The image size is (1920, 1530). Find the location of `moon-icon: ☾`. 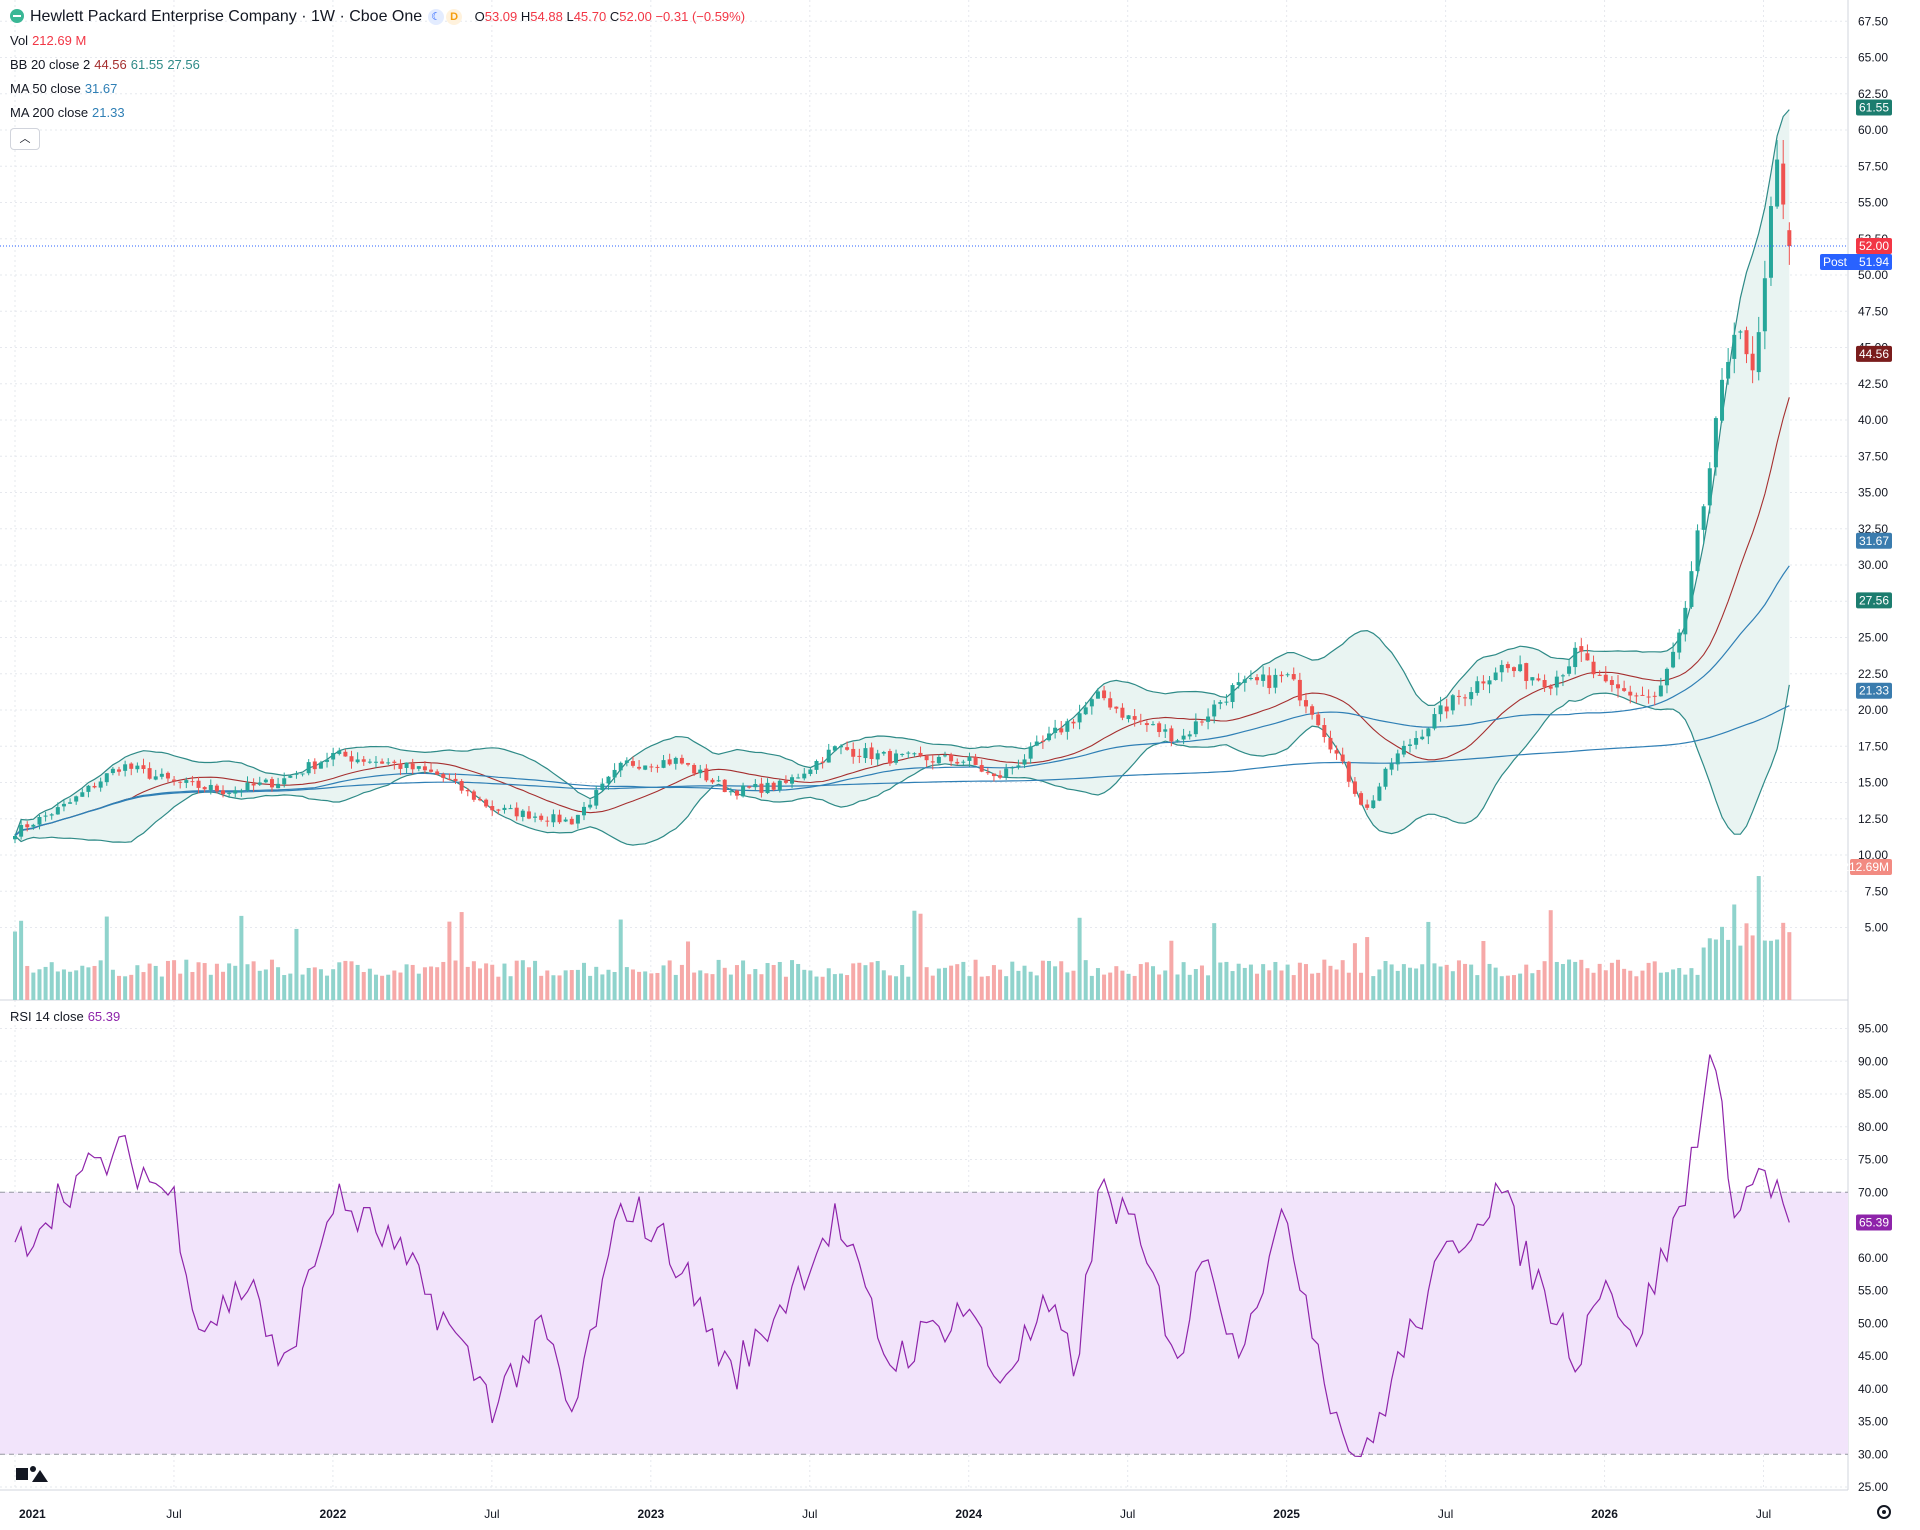

moon-icon: ☾ is located at coordinates (436, 17).